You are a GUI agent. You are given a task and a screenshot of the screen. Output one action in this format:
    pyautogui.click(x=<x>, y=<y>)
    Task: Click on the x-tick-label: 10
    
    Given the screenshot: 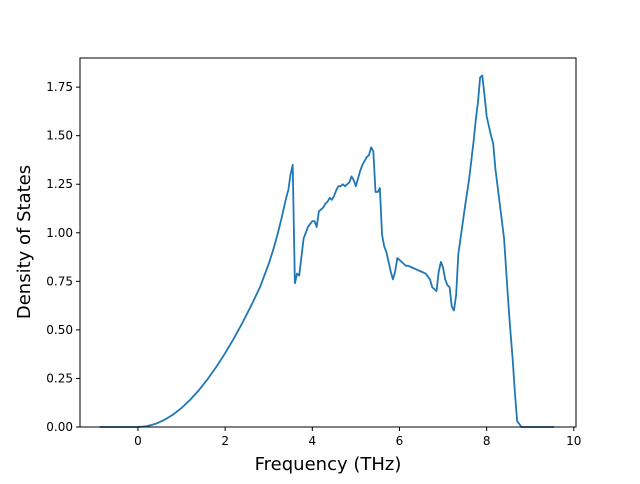 What is the action you would take?
    pyautogui.click(x=573, y=441)
    